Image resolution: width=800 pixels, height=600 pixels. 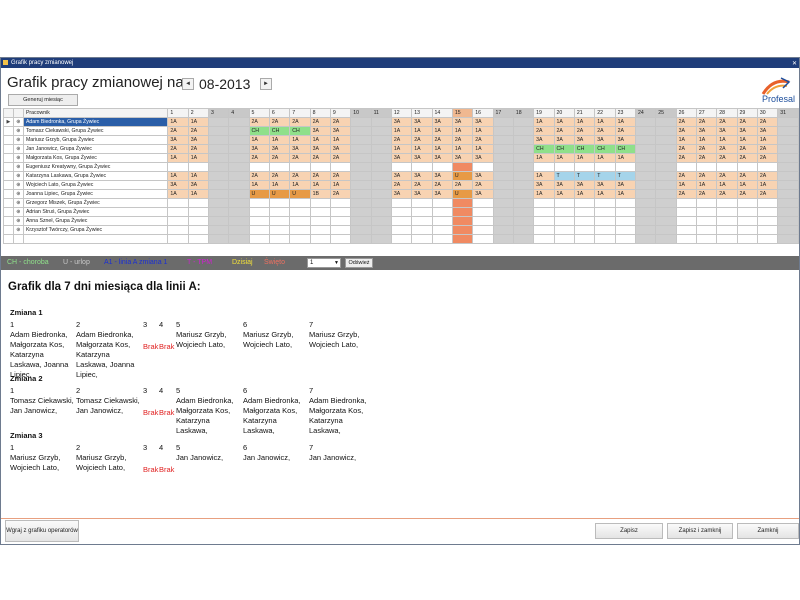 I want to click on prev-month-button: ◄, so click(x=188, y=84).